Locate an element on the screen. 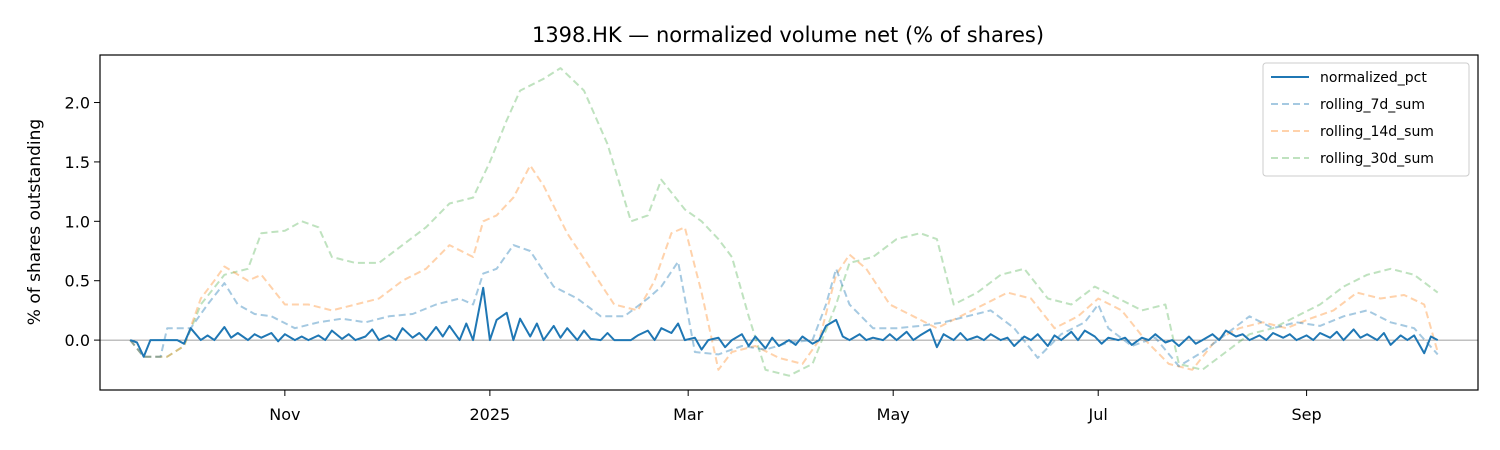 This screenshot has width=1500, height=450. series-line-normalized-pct is located at coordinates (784, 322).